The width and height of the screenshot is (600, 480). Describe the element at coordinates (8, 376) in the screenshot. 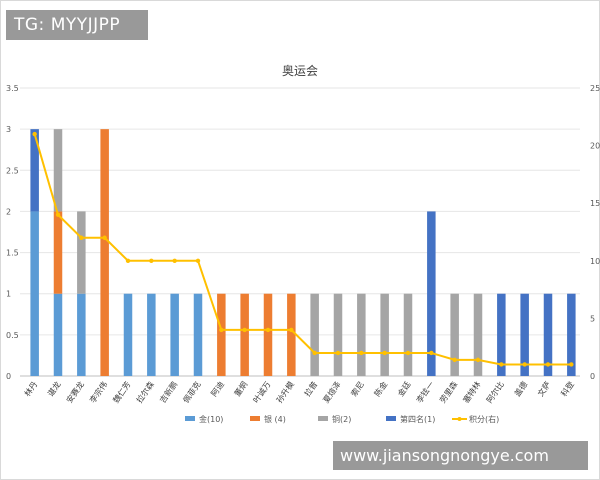

I see `y-left-tick-label: 0` at that location.